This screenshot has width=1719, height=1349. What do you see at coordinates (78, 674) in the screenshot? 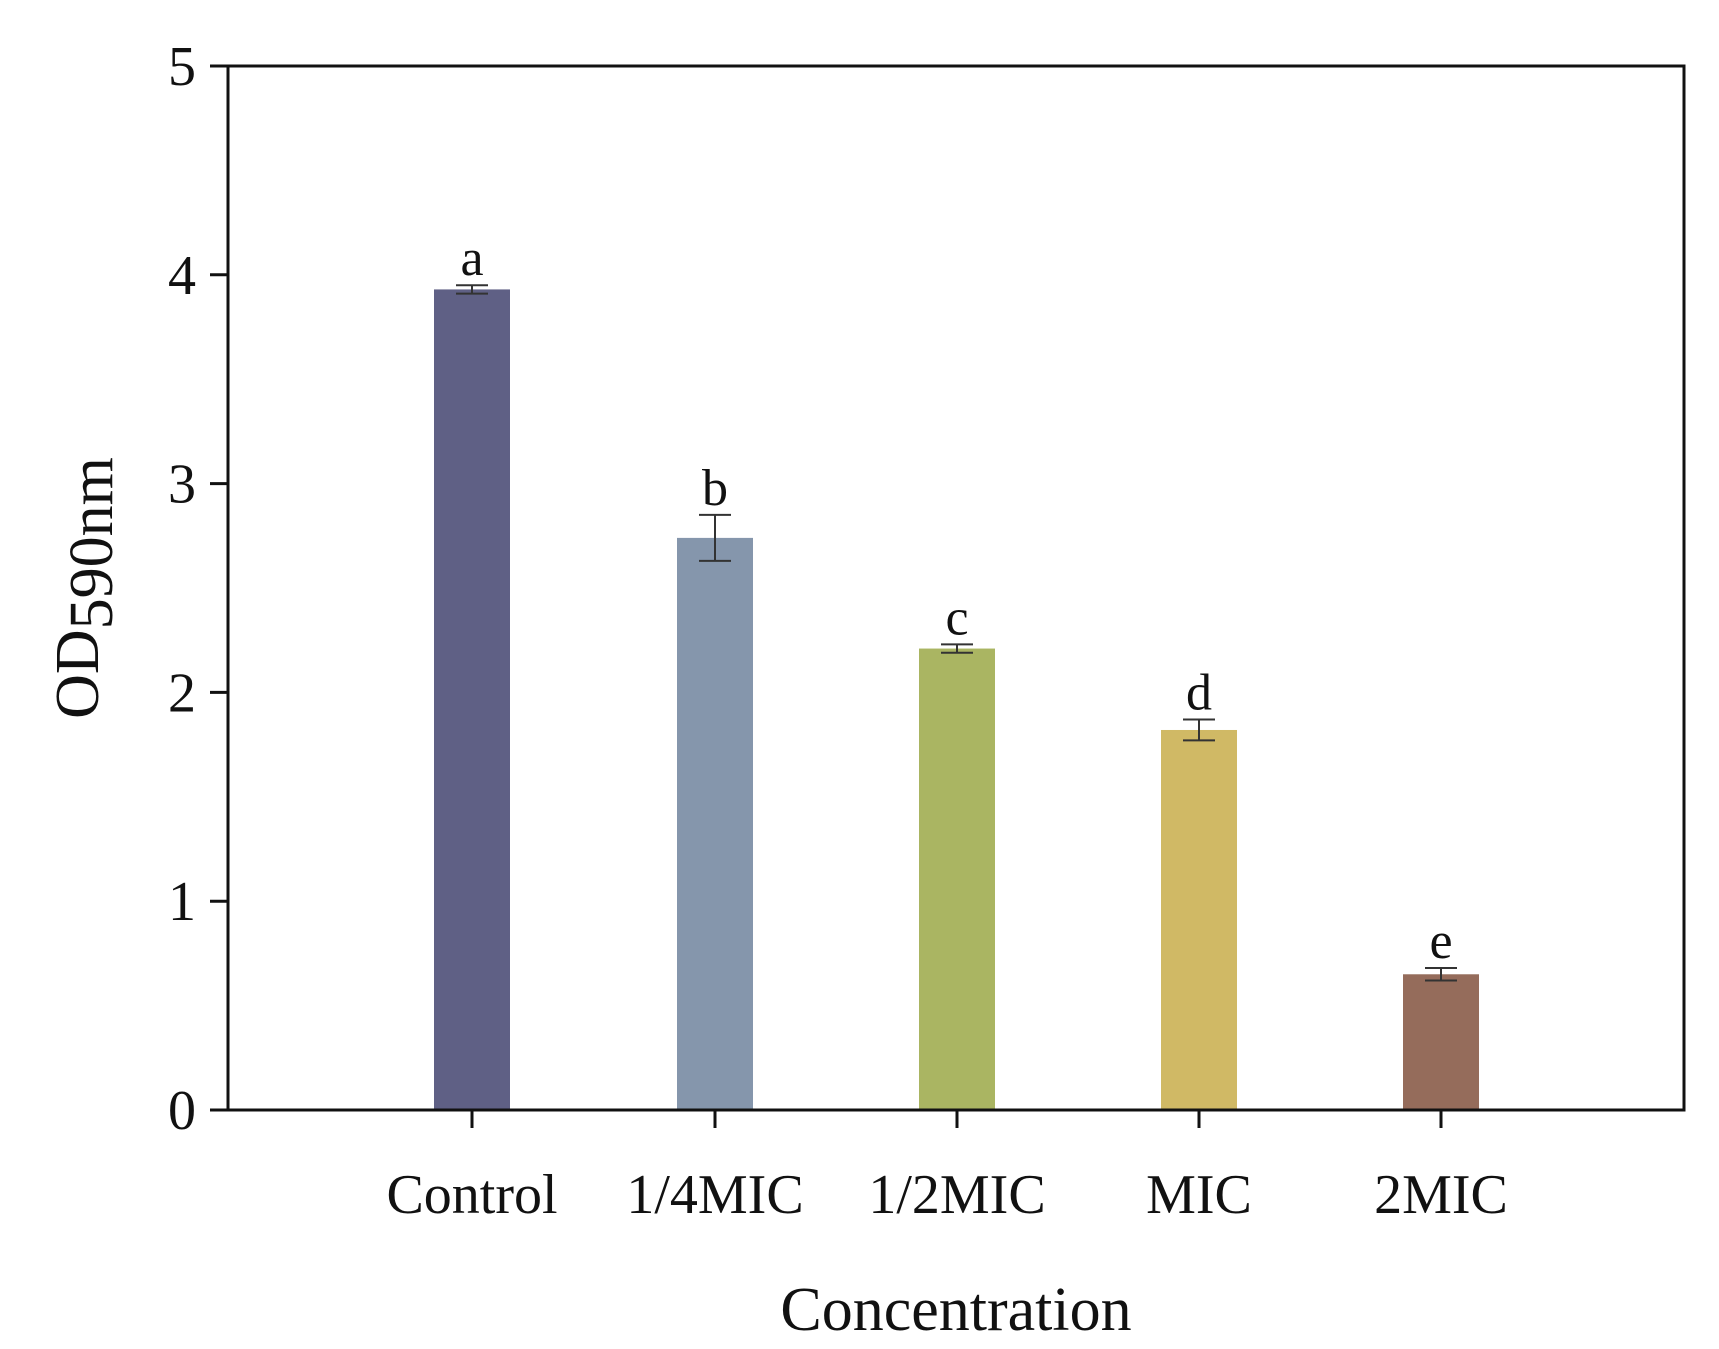
I see `y-axis-title-main: OD` at bounding box center [78, 674].